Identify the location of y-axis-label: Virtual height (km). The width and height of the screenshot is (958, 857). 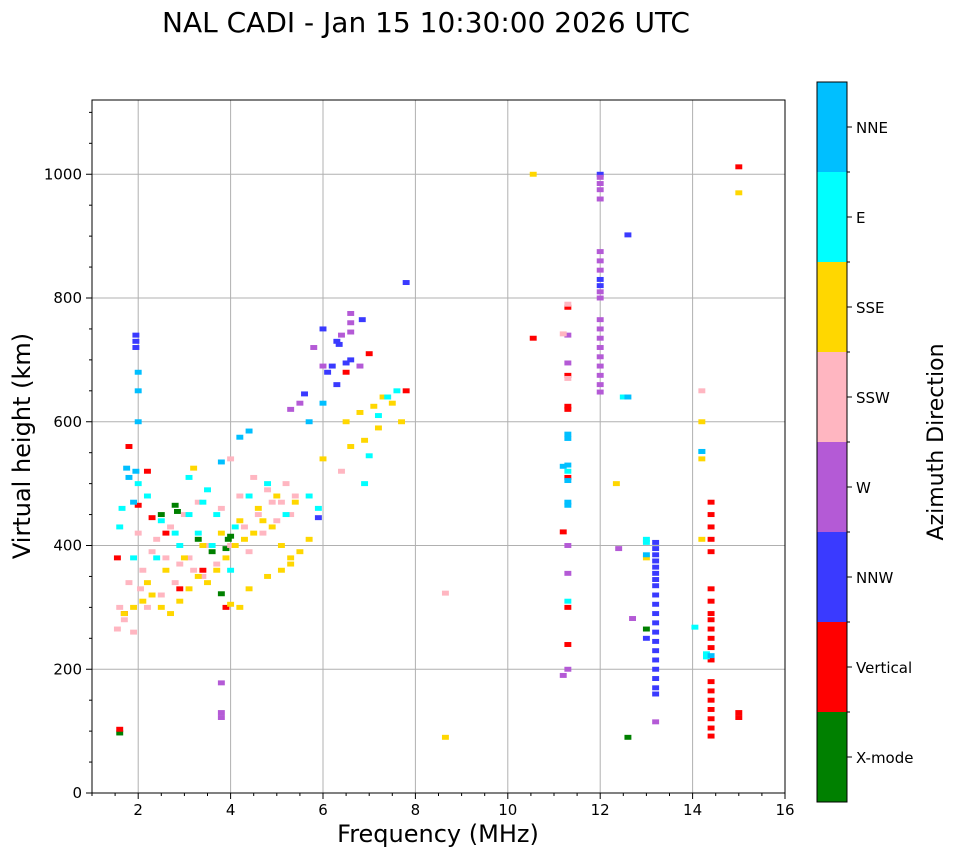
(22, 446).